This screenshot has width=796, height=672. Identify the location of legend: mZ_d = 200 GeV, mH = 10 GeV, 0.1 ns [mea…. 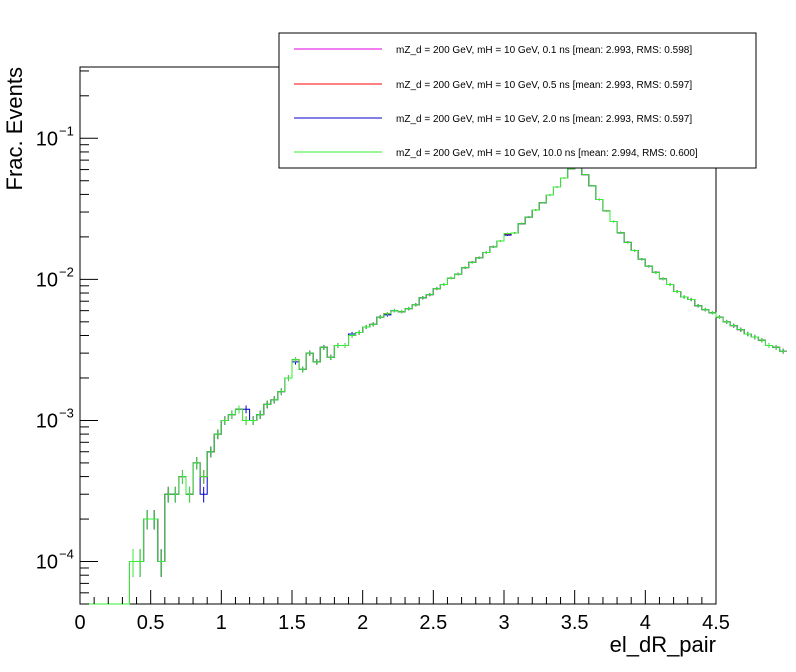
(517, 100).